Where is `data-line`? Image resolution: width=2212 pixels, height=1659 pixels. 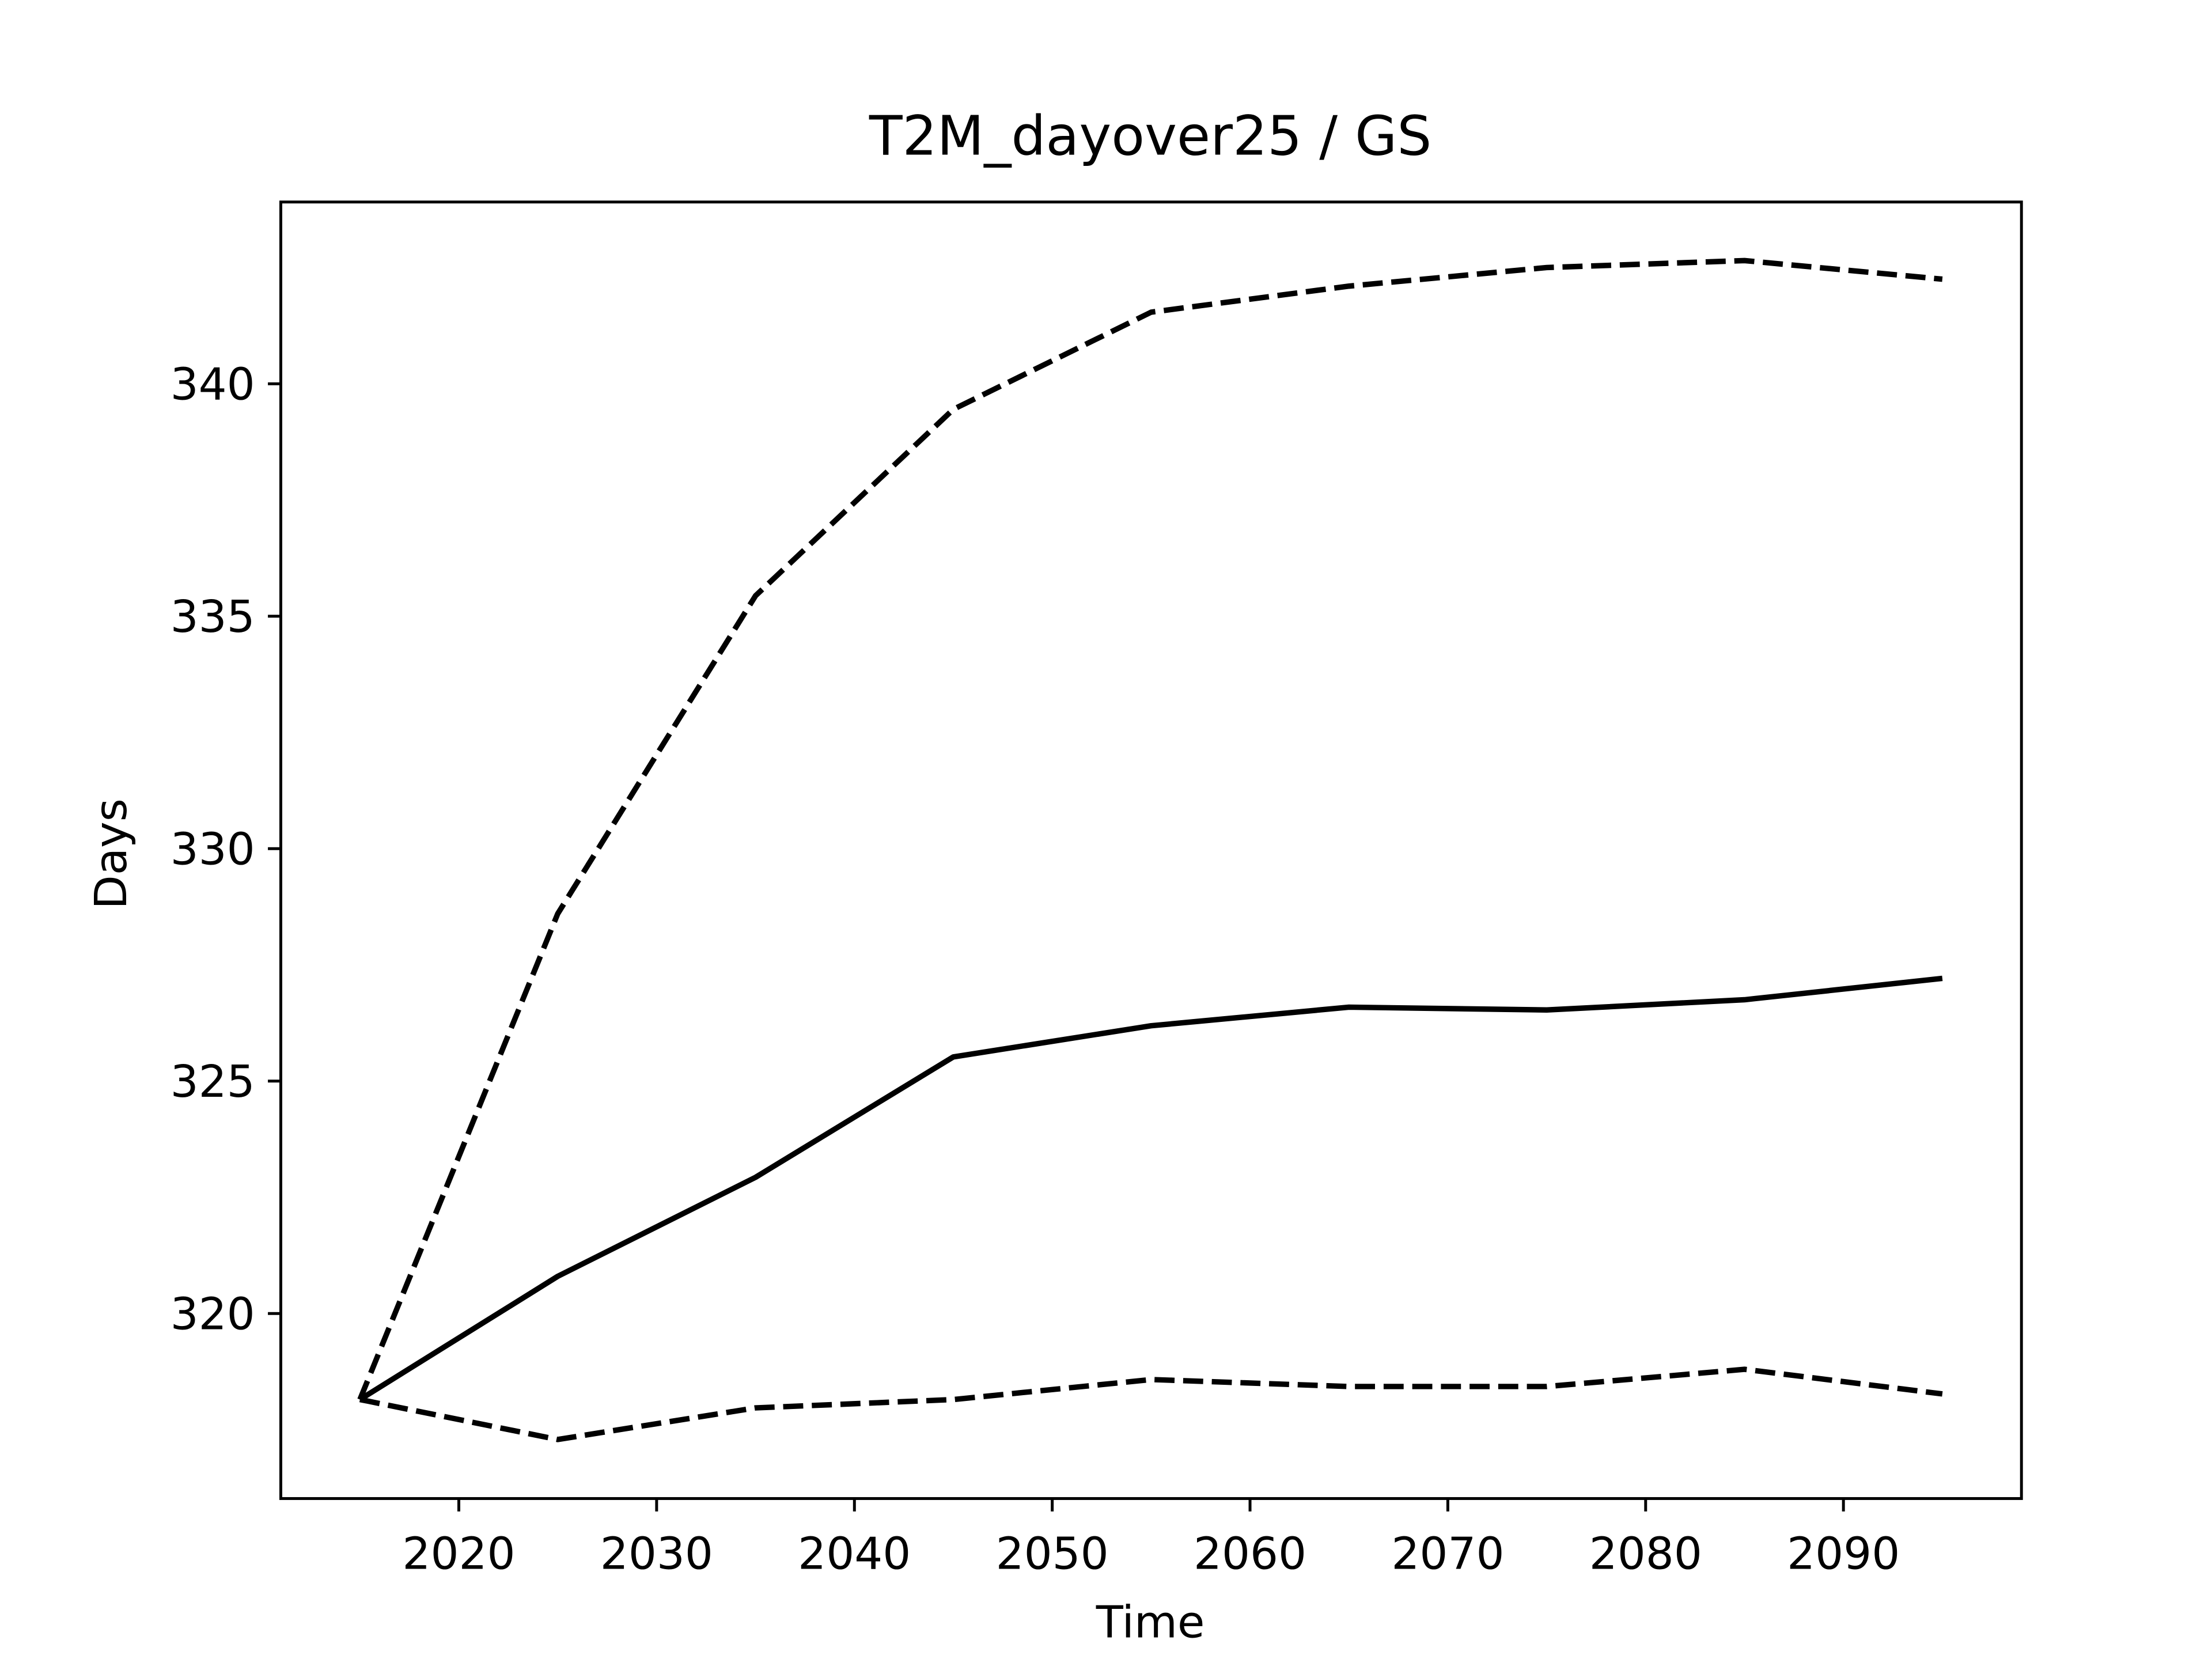
data-line is located at coordinates (1151, 1404).